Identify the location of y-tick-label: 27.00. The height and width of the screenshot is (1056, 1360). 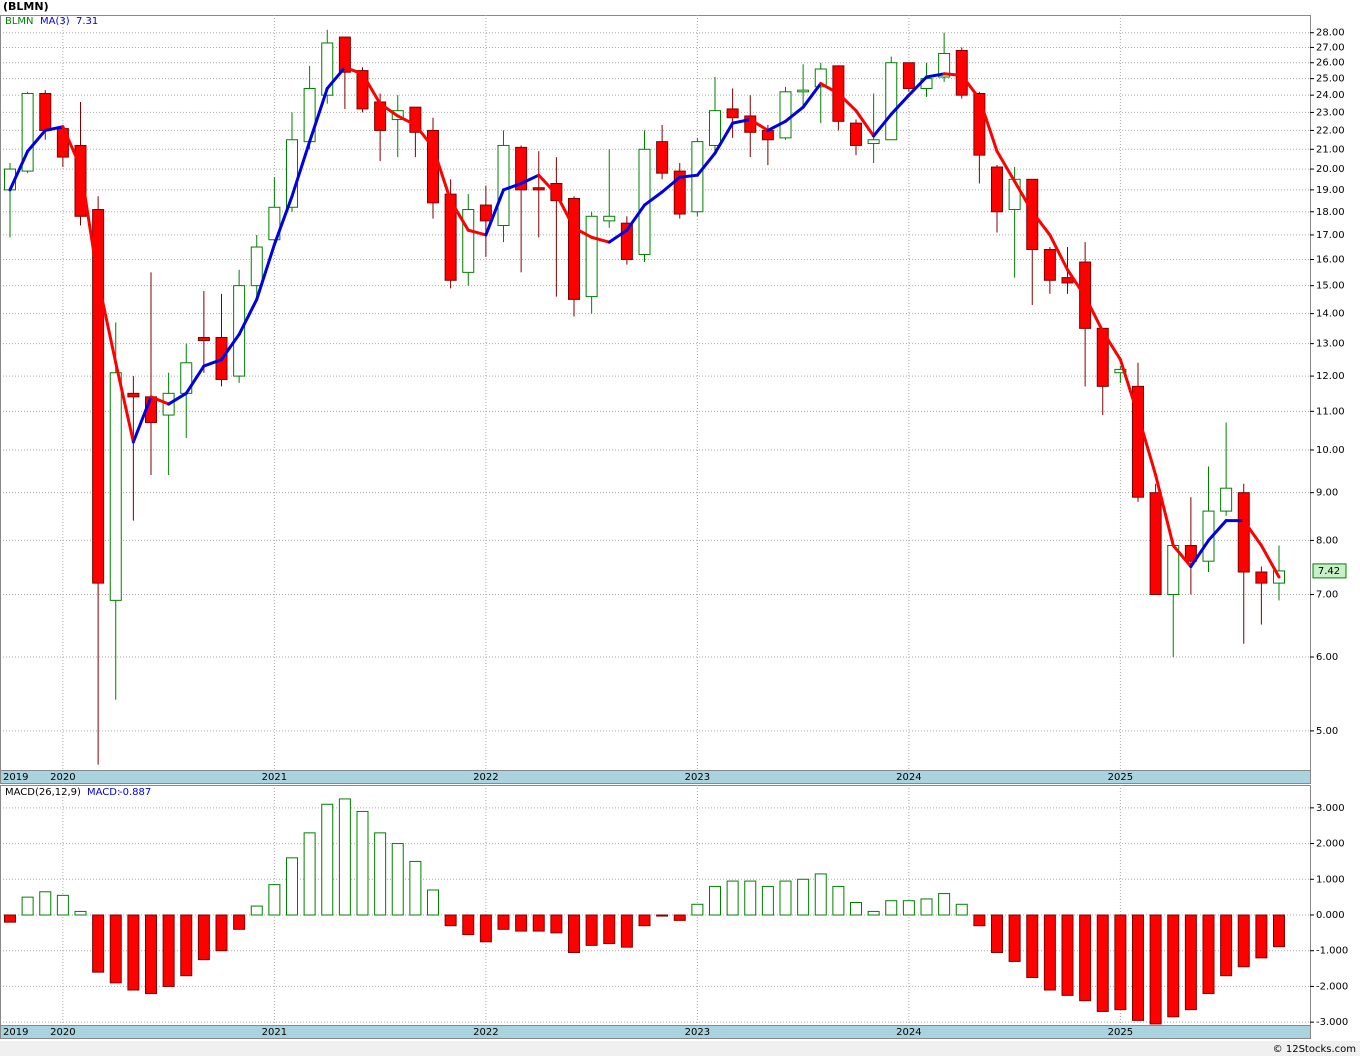
(1330, 47).